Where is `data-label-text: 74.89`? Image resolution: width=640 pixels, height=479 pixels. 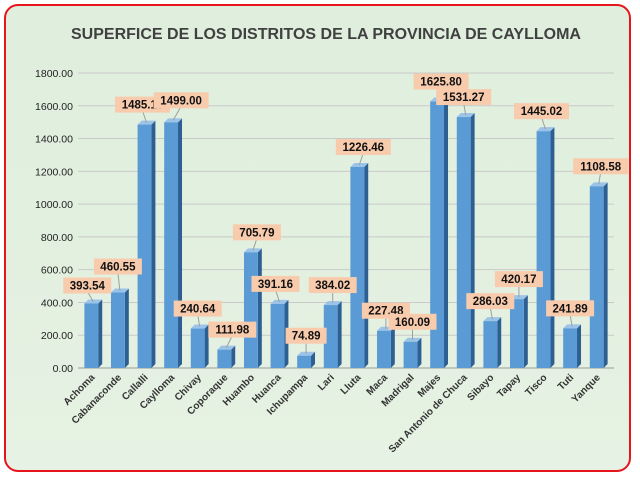
data-label-text: 74.89 is located at coordinates (306, 337).